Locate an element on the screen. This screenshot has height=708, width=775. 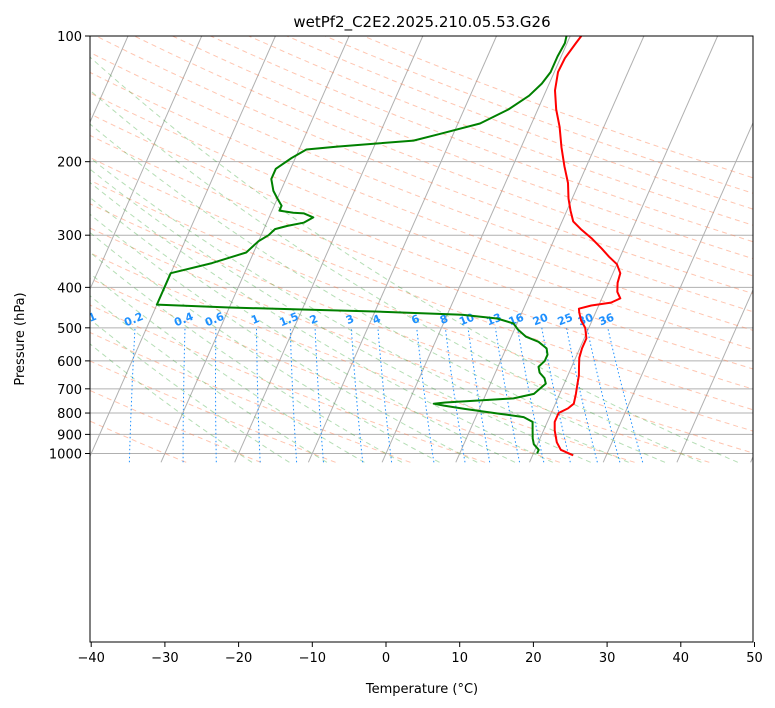
mixing-ratio-label: 30 is located at coordinates (585, 320).